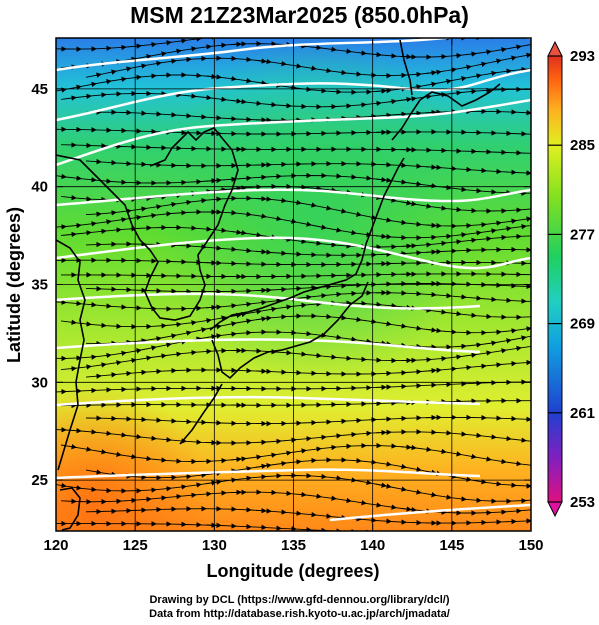 The height and width of the screenshot is (625, 599). Describe the element at coordinates (39, 382) in the screenshot. I see `y-tick-label: 30` at that location.